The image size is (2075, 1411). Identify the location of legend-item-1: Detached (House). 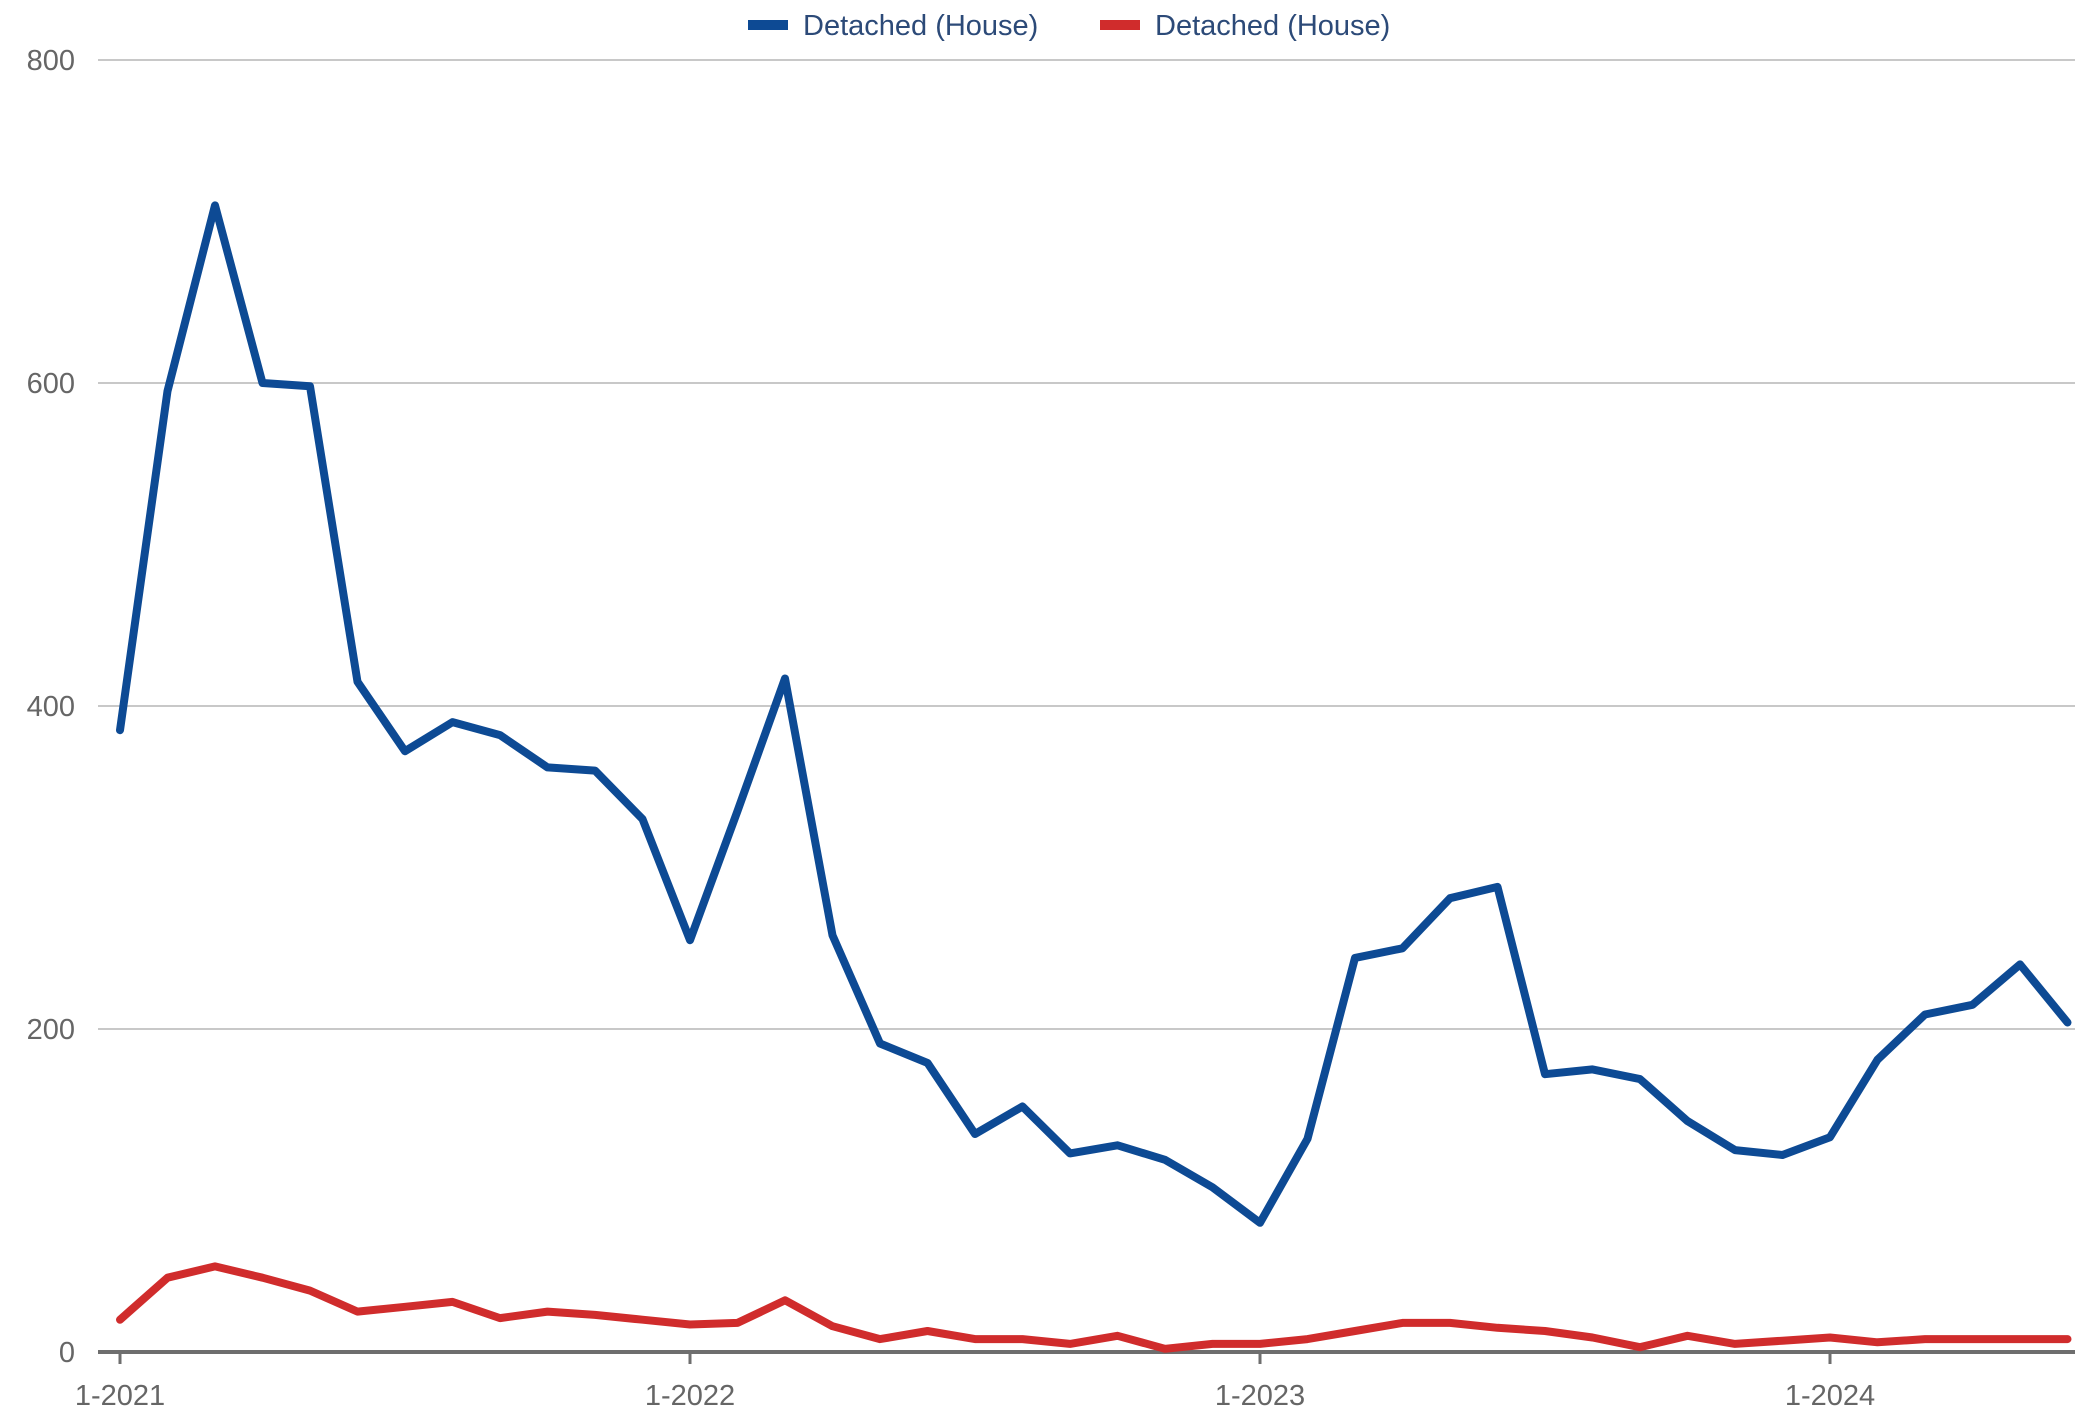
(893, 26).